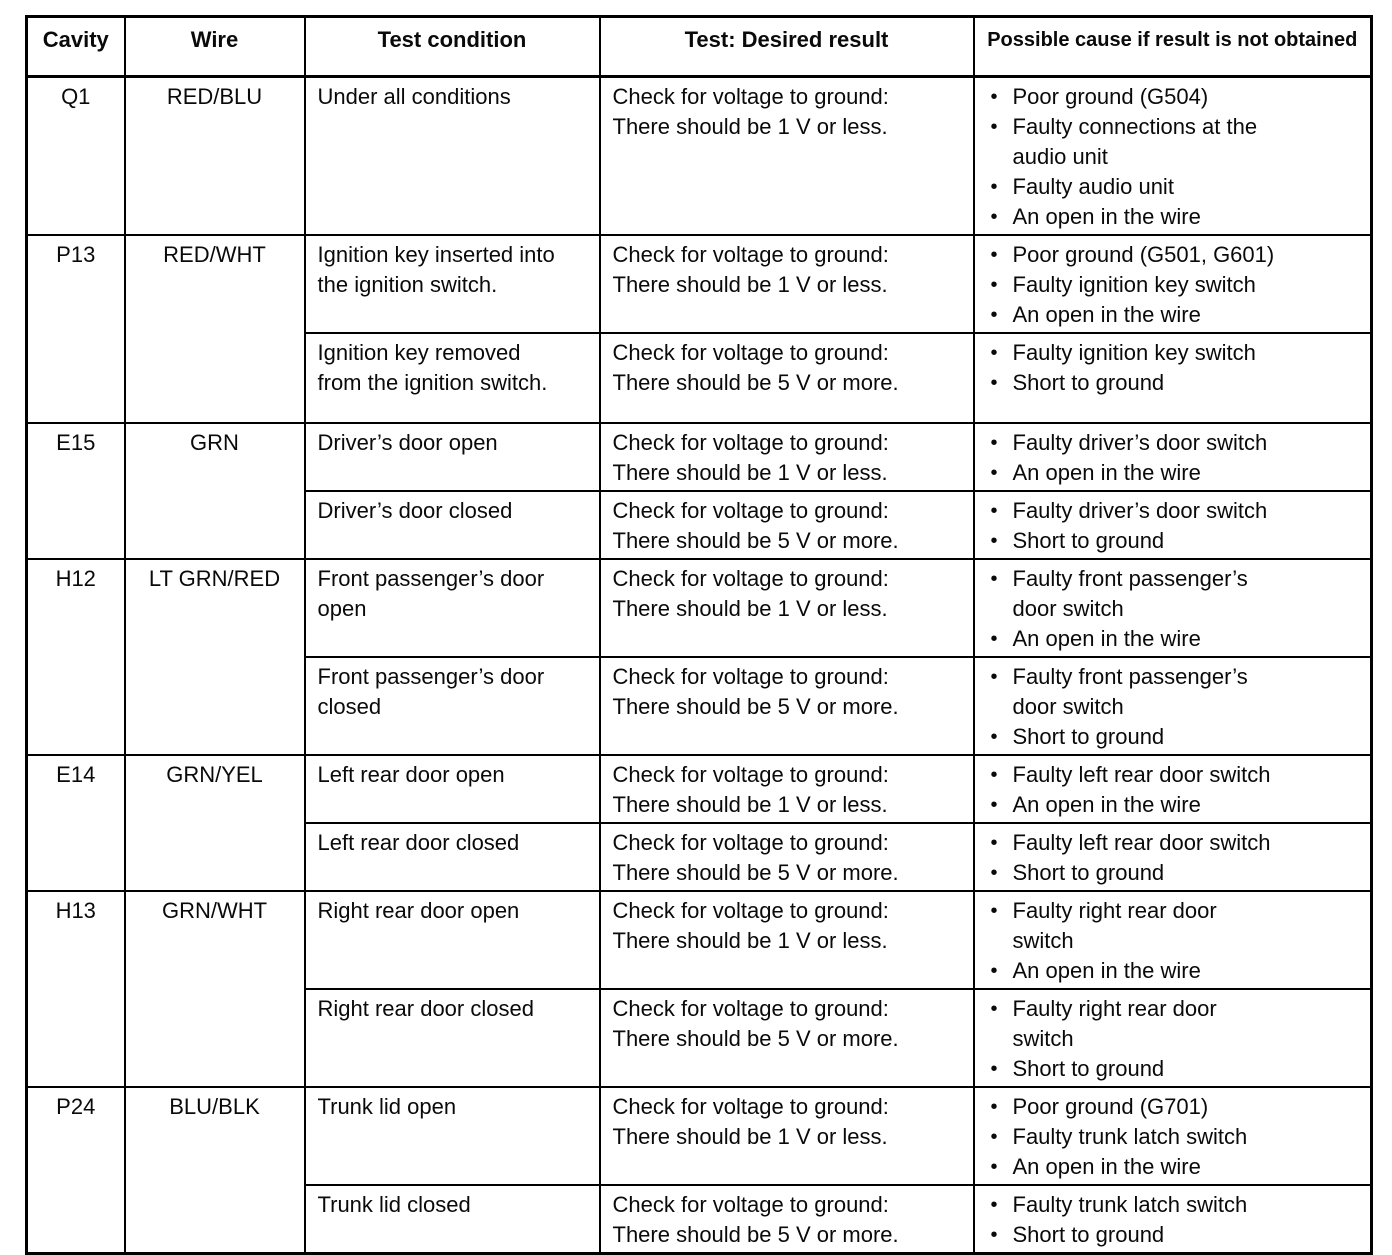 This screenshot has height=1255, width=1392. I want to click on col-header-wire: Wire, so click(214, 46).